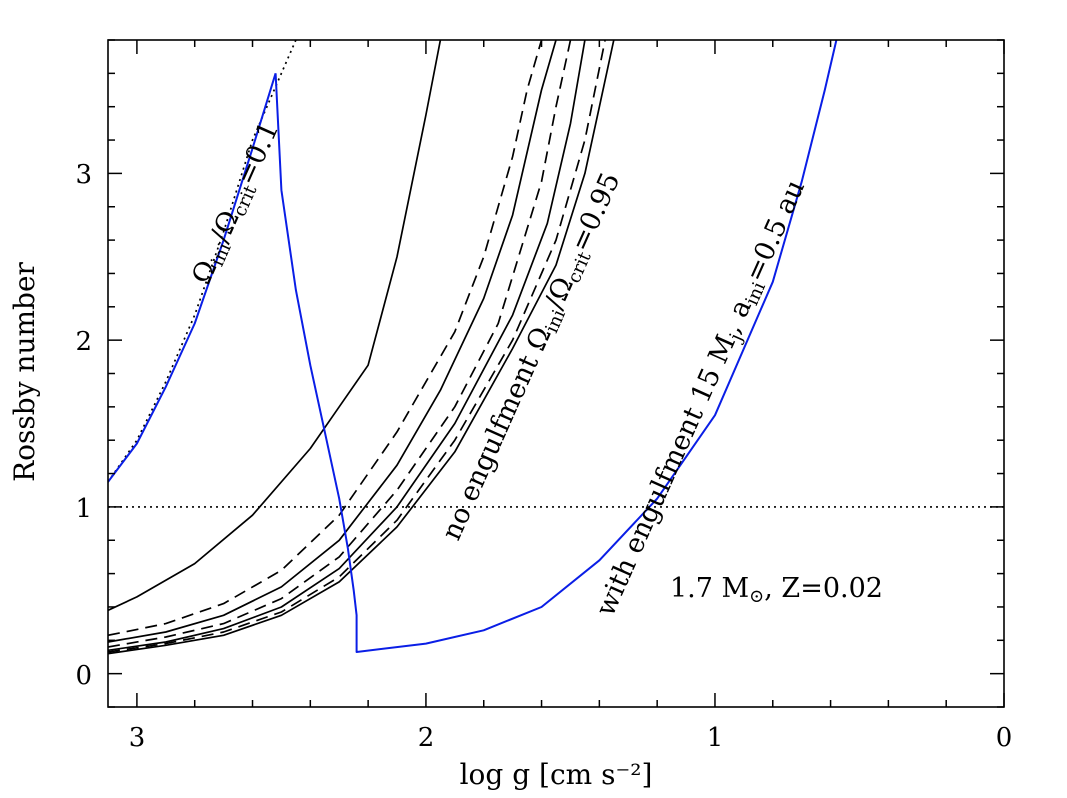  Describe the element at coordinates (556, 774) in the screenshot. I see `x-axis-label: log g [cm s⁻²]` at that location.